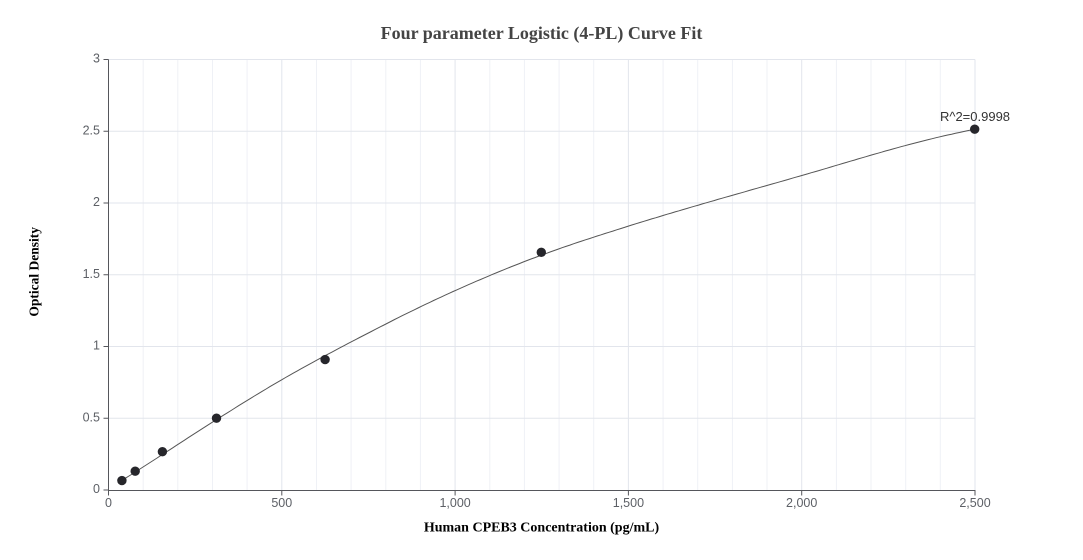 This screenshot has width=1083, height=560. I want to click on svg-text: 3, so click(96, 59).